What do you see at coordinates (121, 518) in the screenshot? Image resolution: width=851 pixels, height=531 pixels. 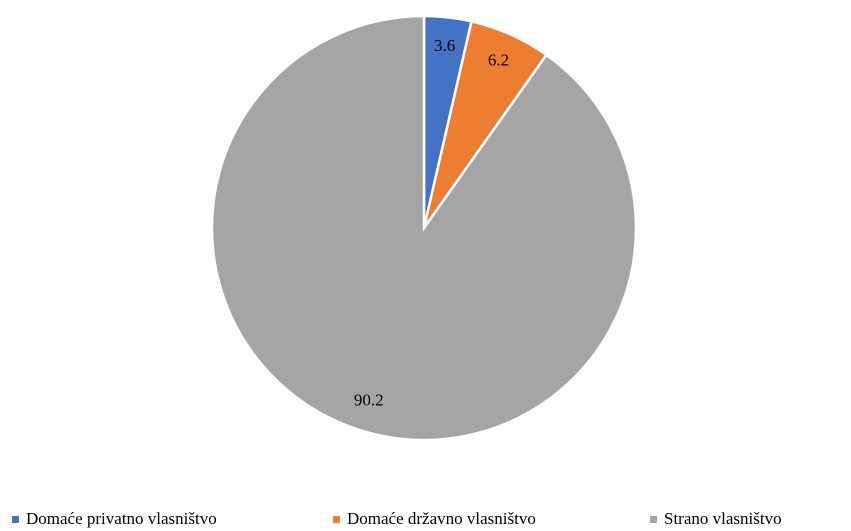 I see `legend-label: Domaće privatno vlasništvo` at bounding box center [121, 518].